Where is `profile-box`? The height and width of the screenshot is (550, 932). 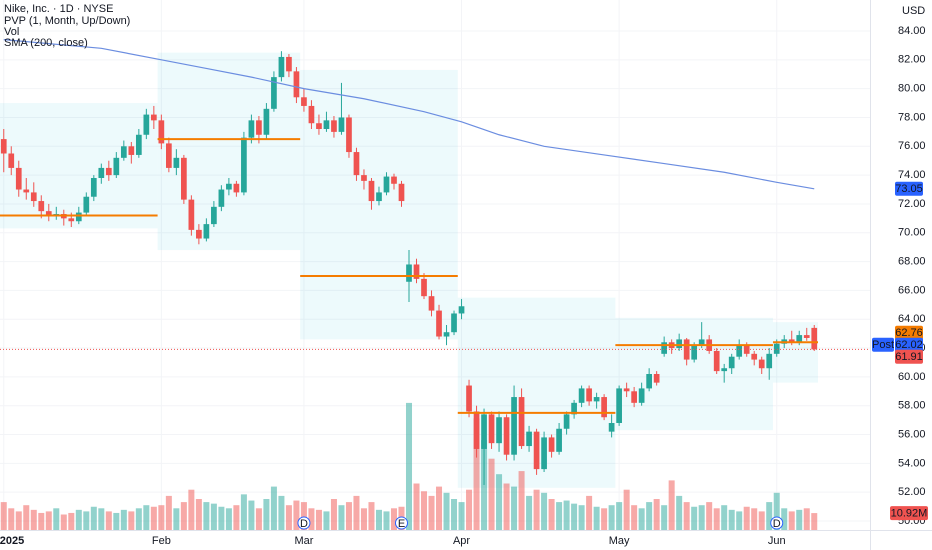
profile-box is located at coordinates (229, 151).